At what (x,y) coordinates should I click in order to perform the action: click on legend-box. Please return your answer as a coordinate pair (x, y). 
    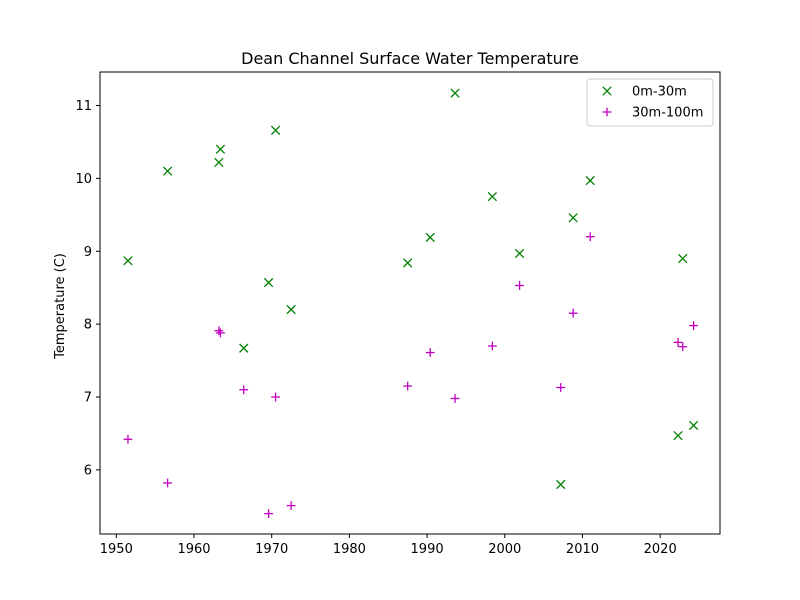
    Looking at the image, I should click on (650, 102).